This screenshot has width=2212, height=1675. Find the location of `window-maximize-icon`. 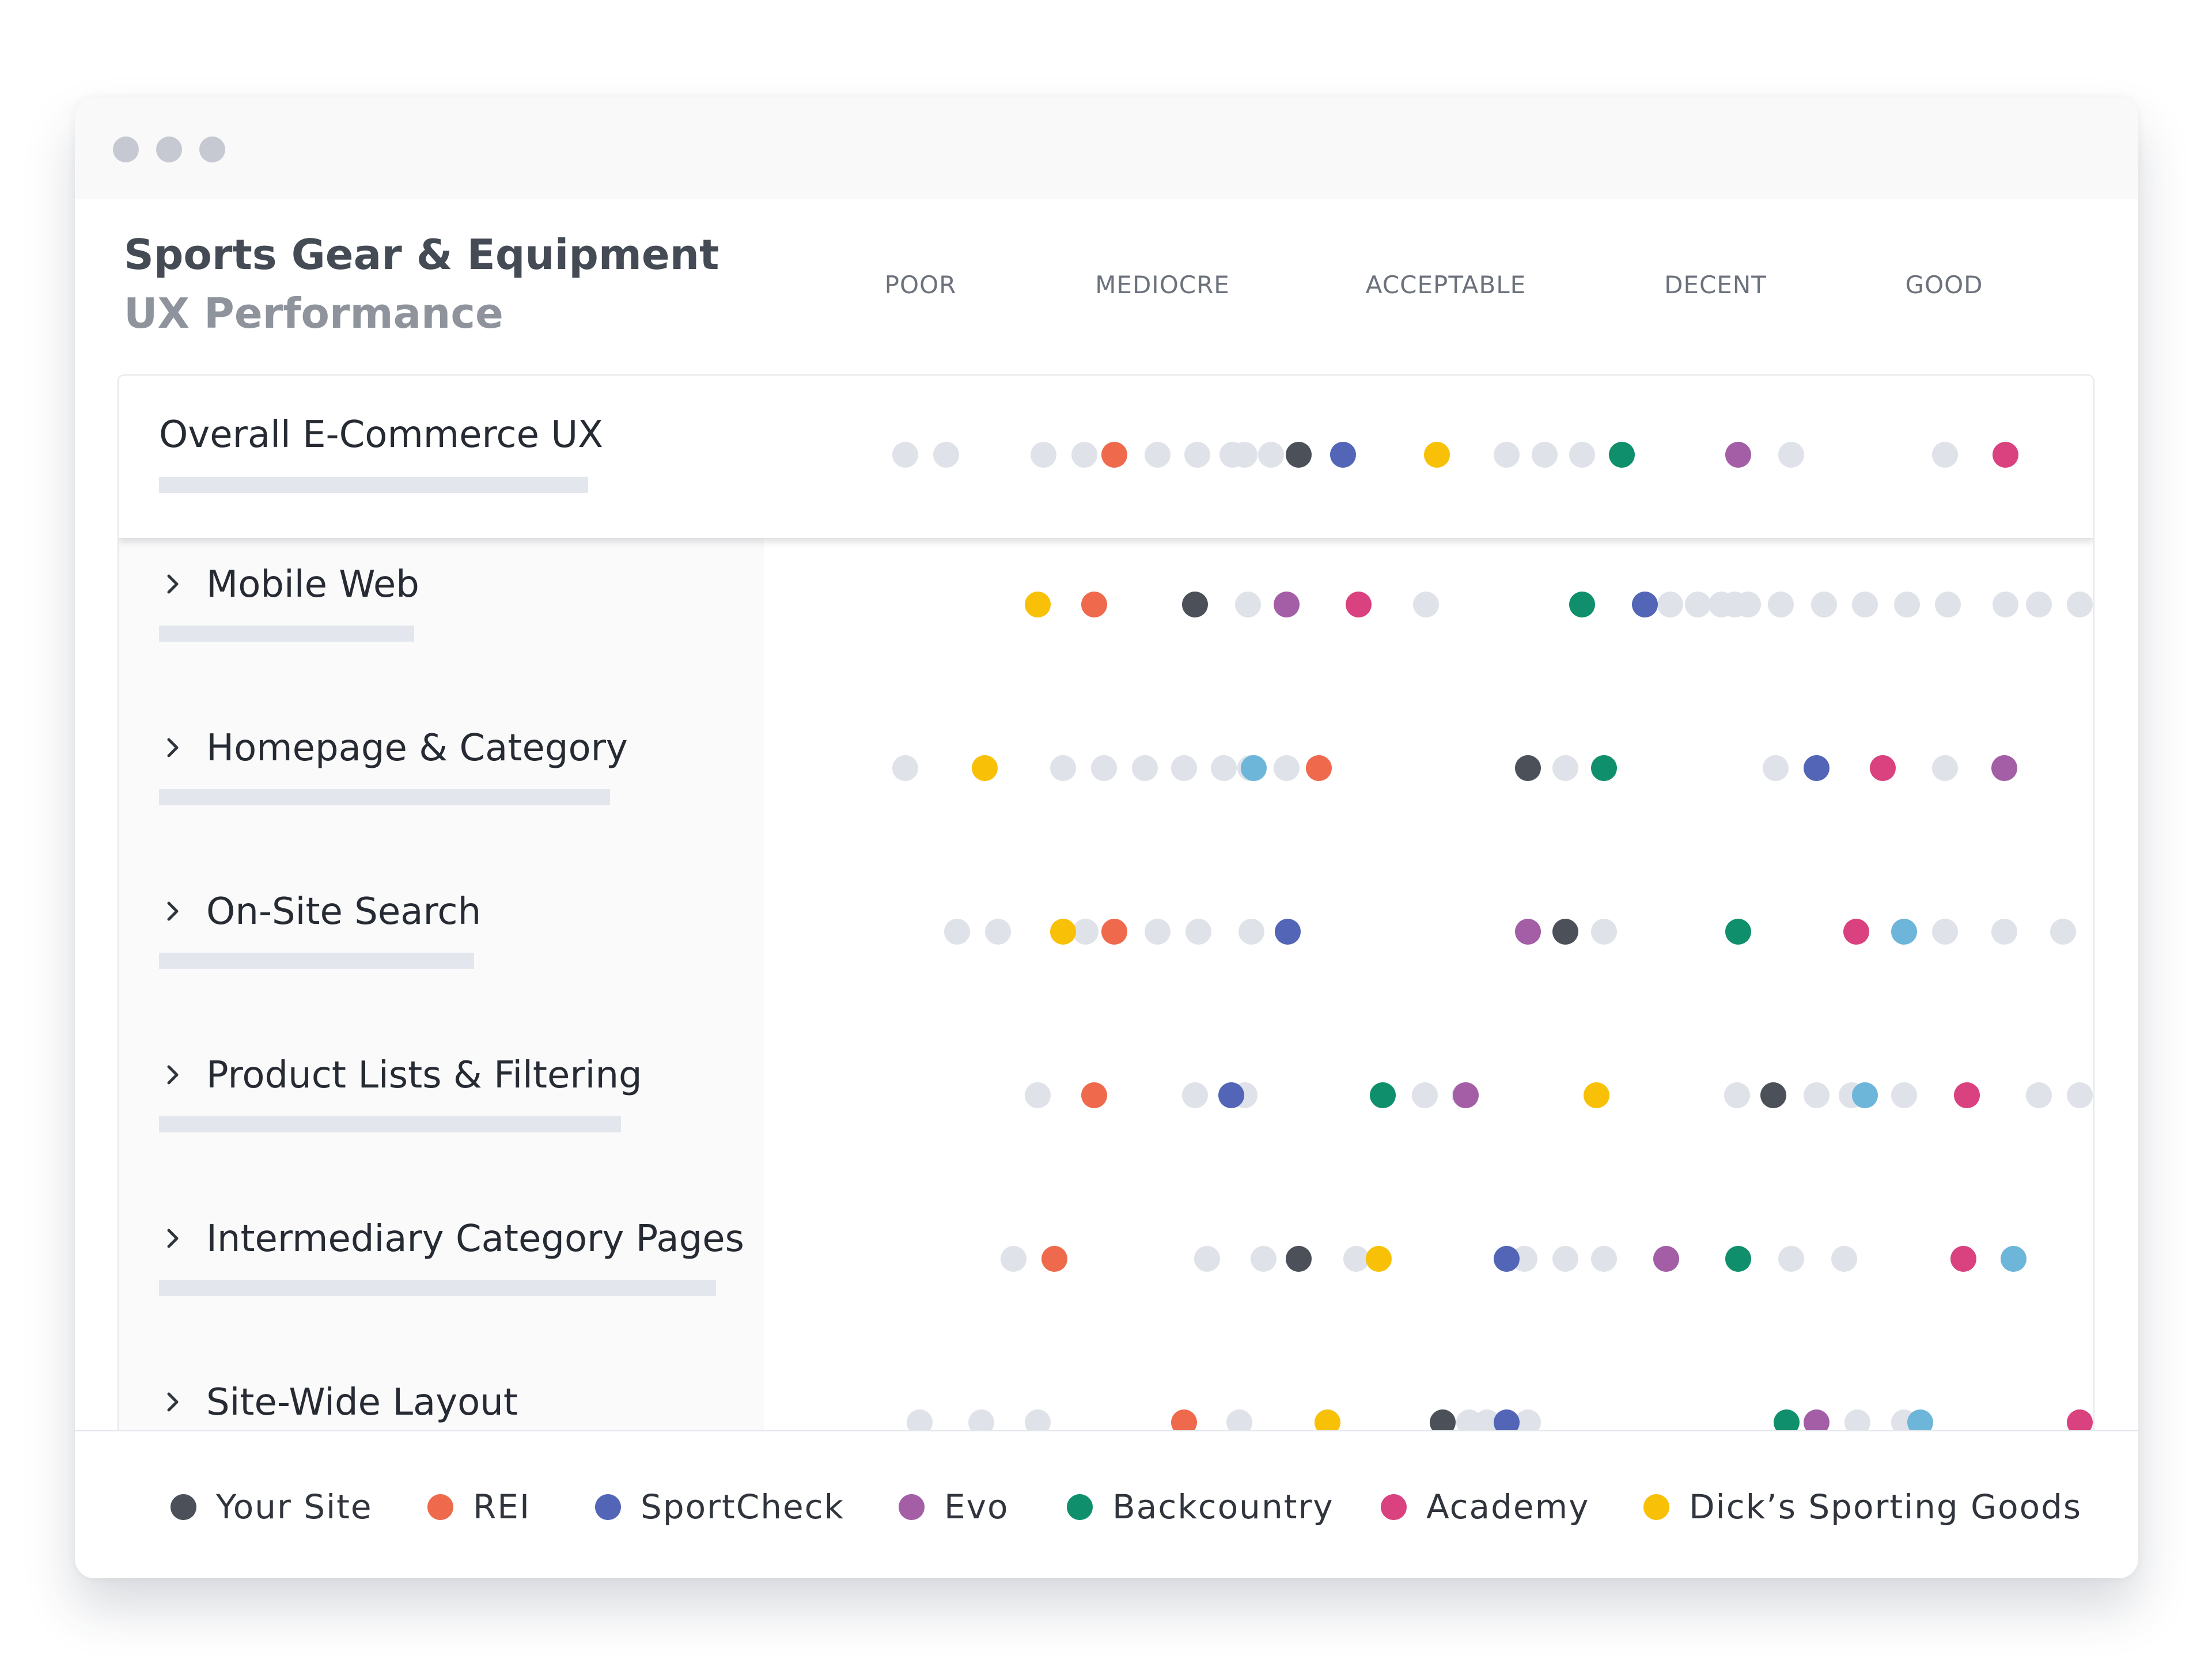

window-maximize-icon is located at coordinates (212, 149).